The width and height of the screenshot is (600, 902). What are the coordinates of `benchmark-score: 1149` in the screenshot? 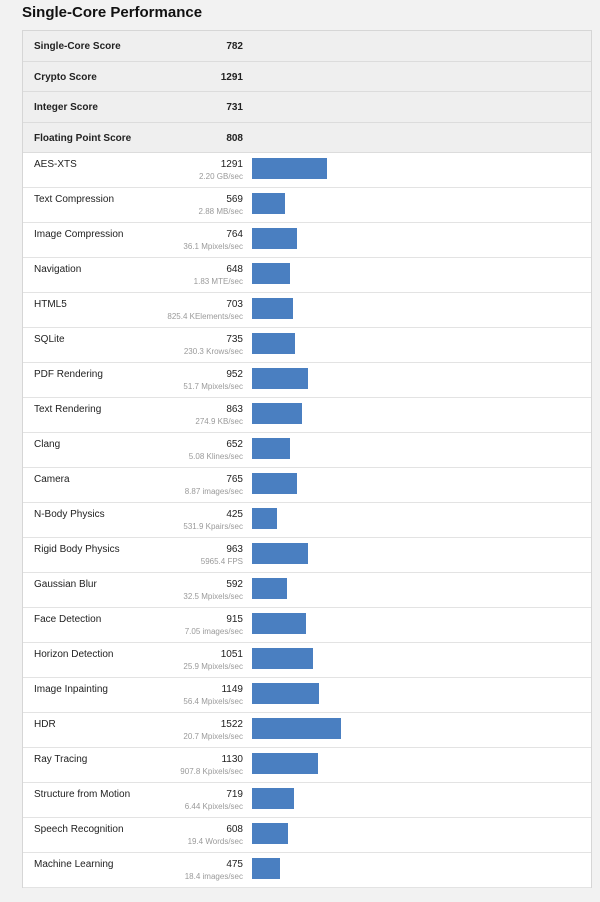 It's located at (232, 689).